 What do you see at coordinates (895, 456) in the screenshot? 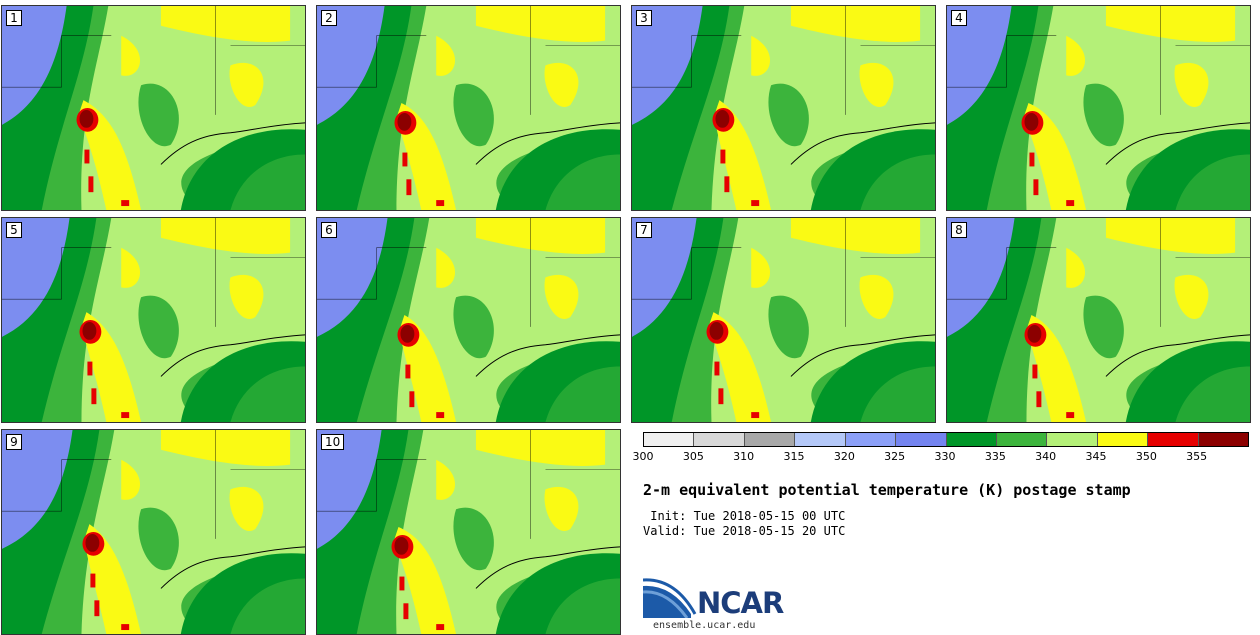
I see `colorbar-tick-label: 325` at bounding box center [895, 456].